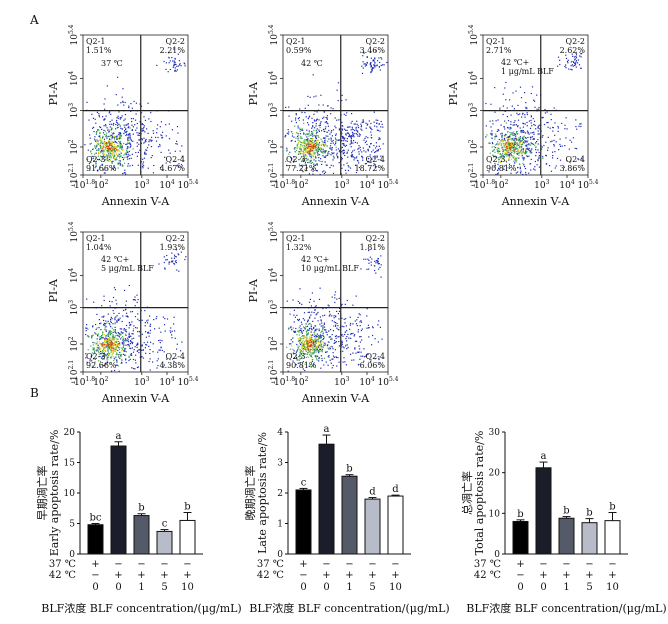 This screenshot has height=624, width=668. I want to click on significance-letter: d, so click(372, 492).